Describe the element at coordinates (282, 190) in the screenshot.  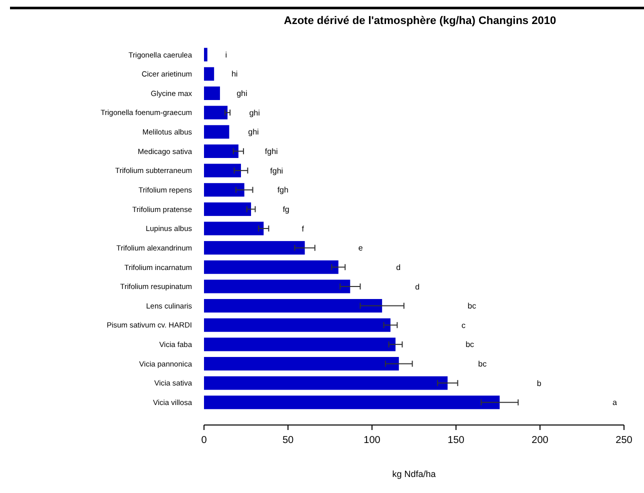
I see `annotation: fgh` at that location.